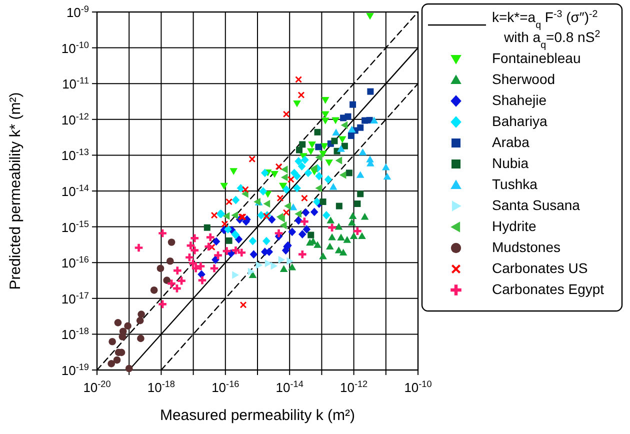 Image resolution: width=630 pixels, height=434 pixels. I want to click on legend-label: Shahejie, so click(519, 100).